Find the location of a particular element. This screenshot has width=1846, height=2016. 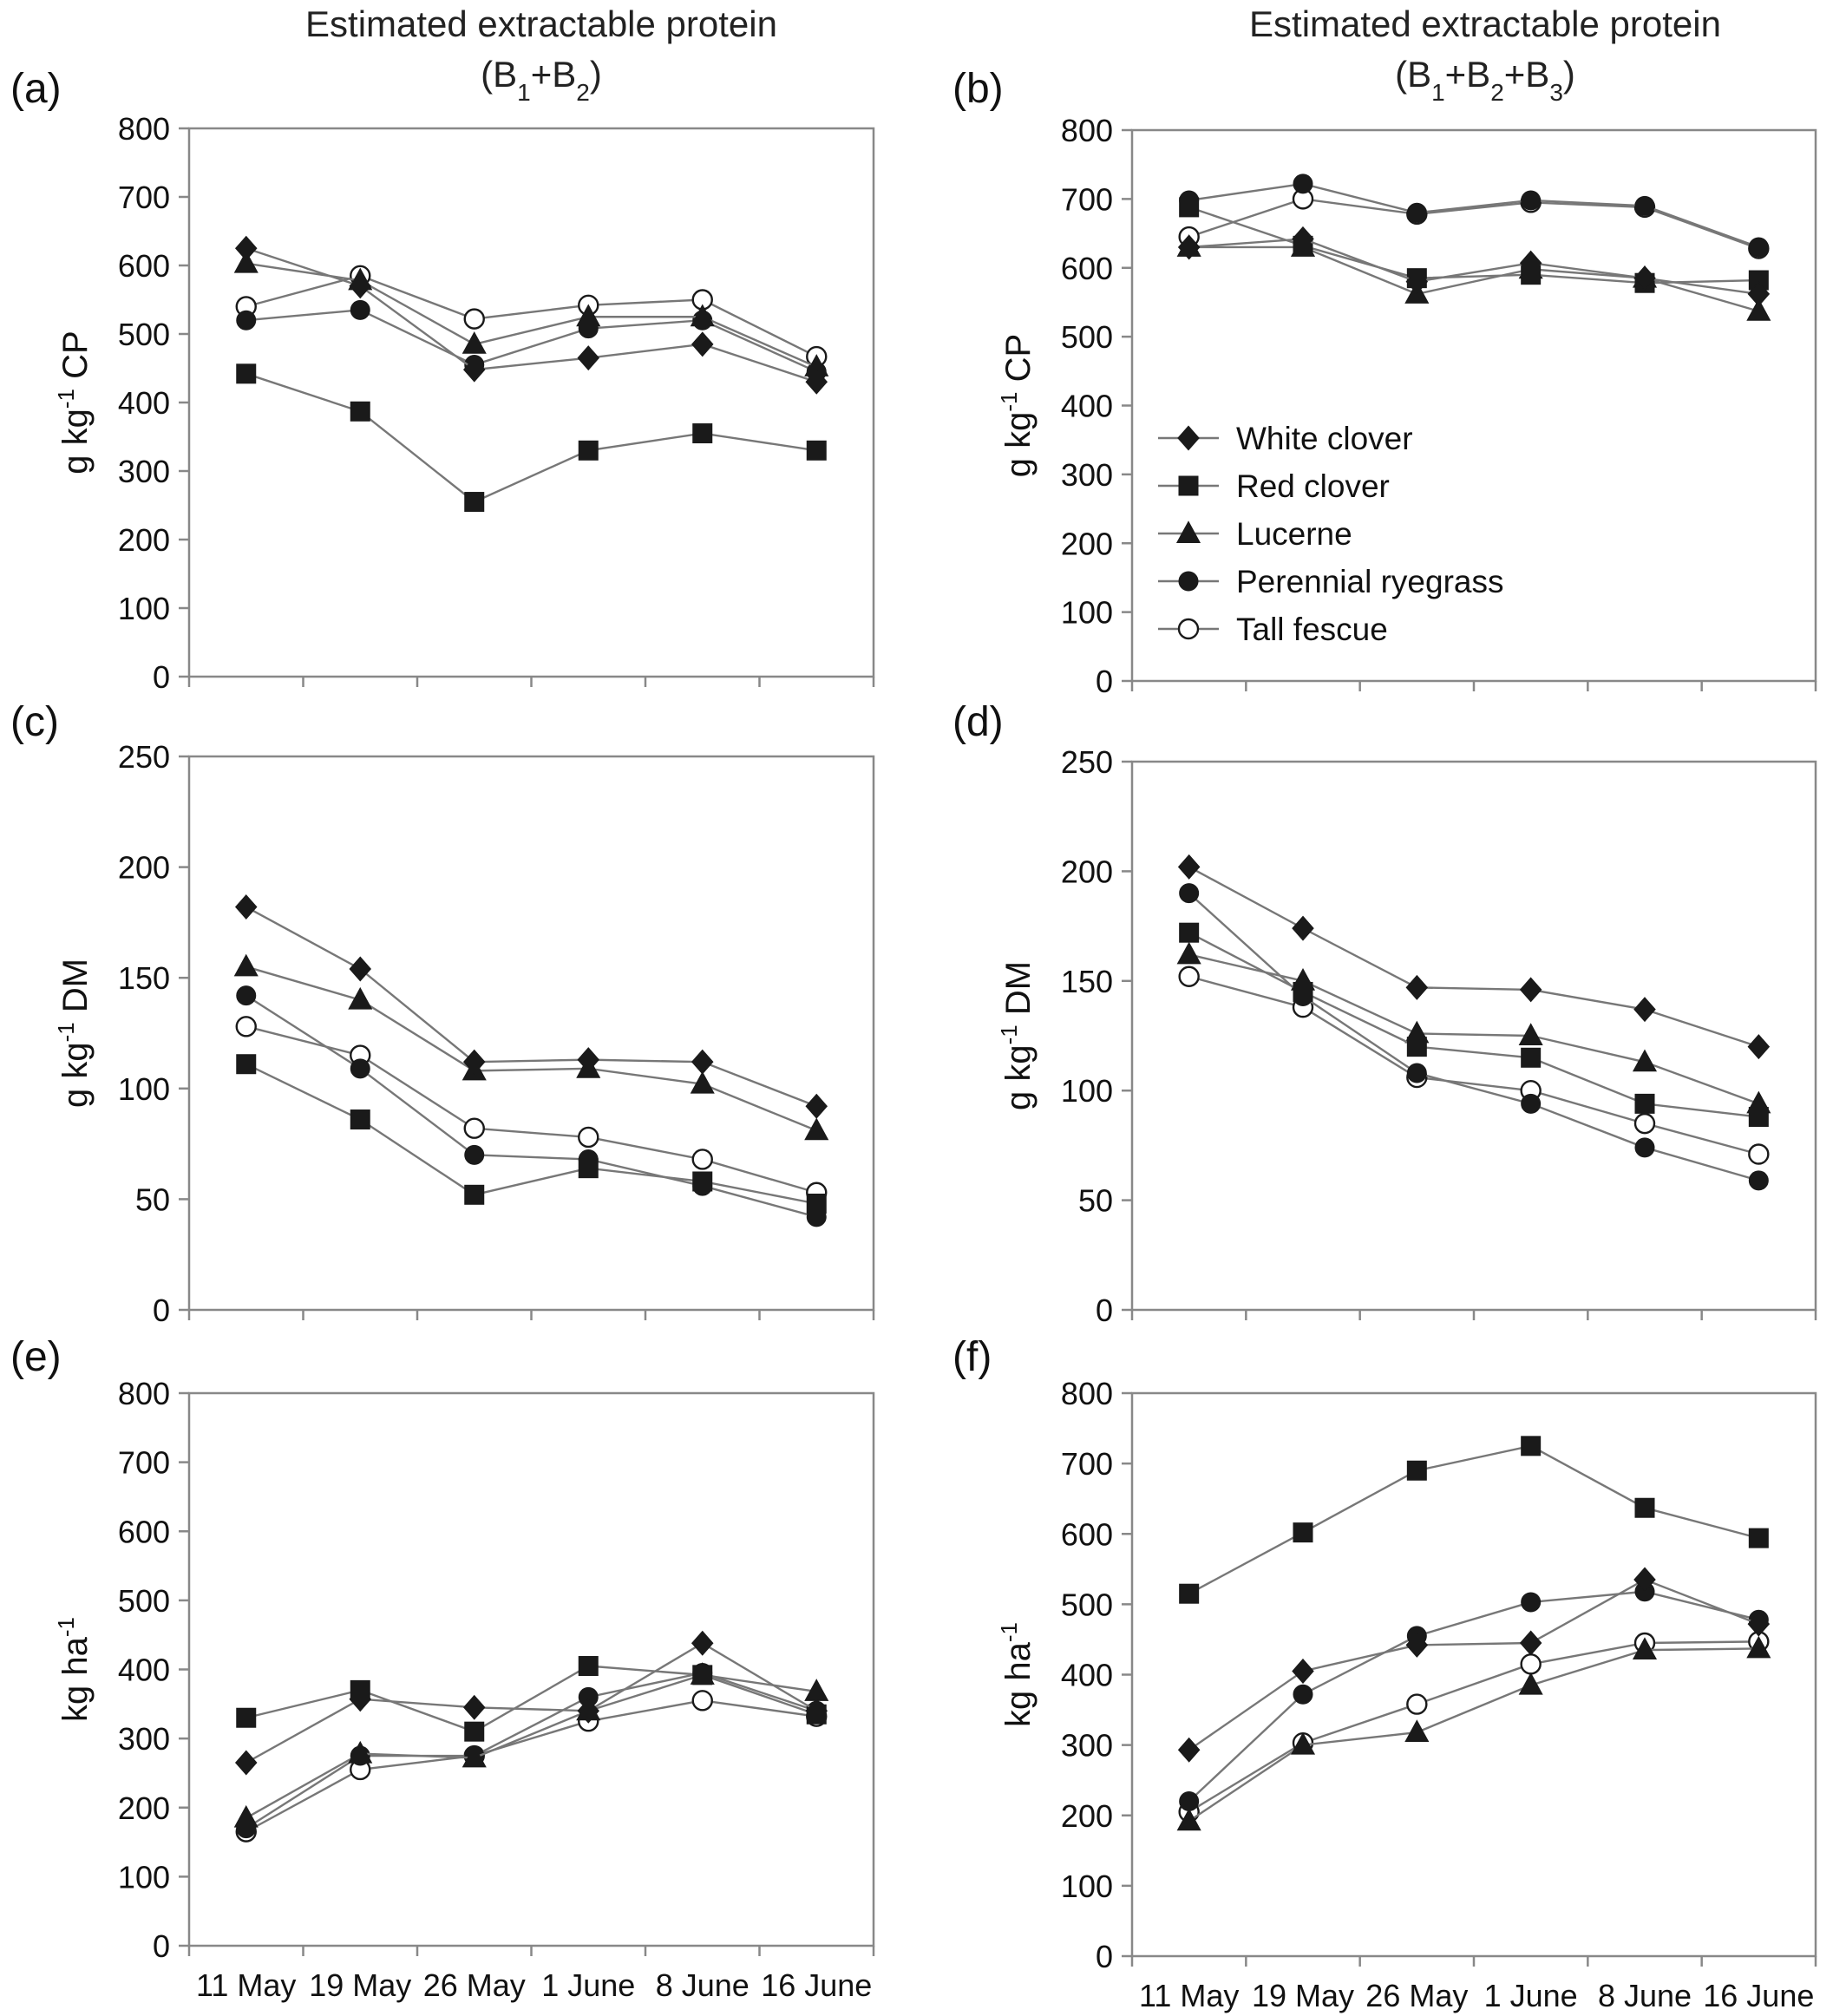

y-tick-label: 250 is located at coordinates (1087, 762).